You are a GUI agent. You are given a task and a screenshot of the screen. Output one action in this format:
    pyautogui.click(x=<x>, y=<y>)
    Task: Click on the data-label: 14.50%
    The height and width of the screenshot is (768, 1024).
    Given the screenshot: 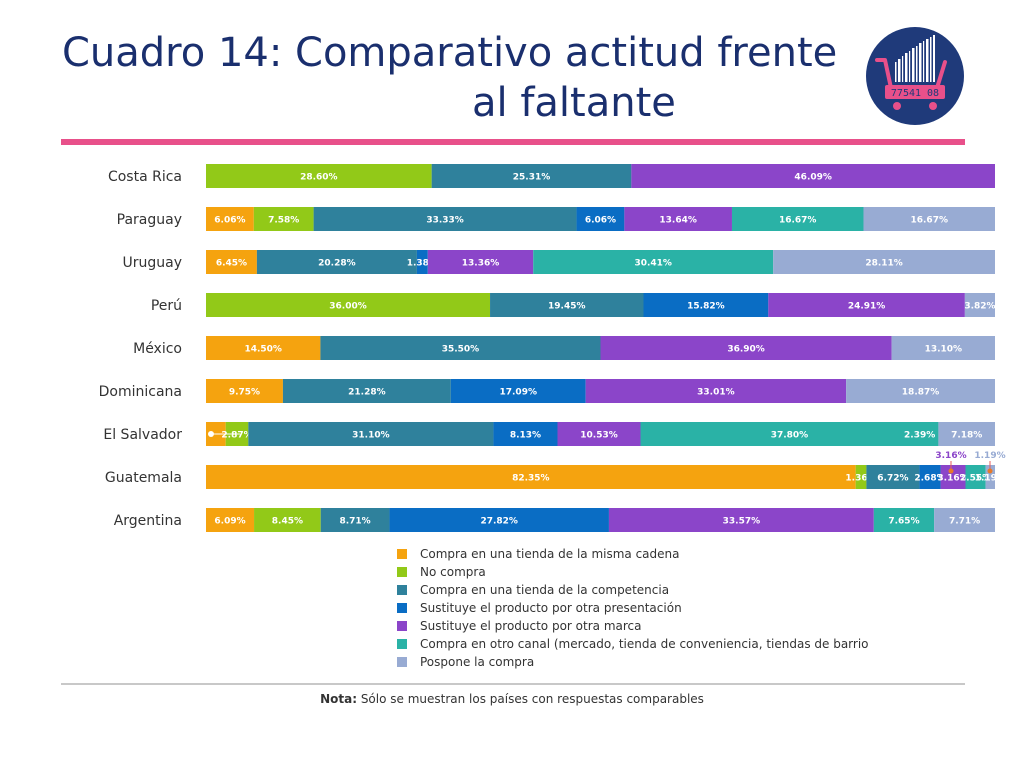 What is the action you would take?
    pyautogui.click(x=263, y=350)
    